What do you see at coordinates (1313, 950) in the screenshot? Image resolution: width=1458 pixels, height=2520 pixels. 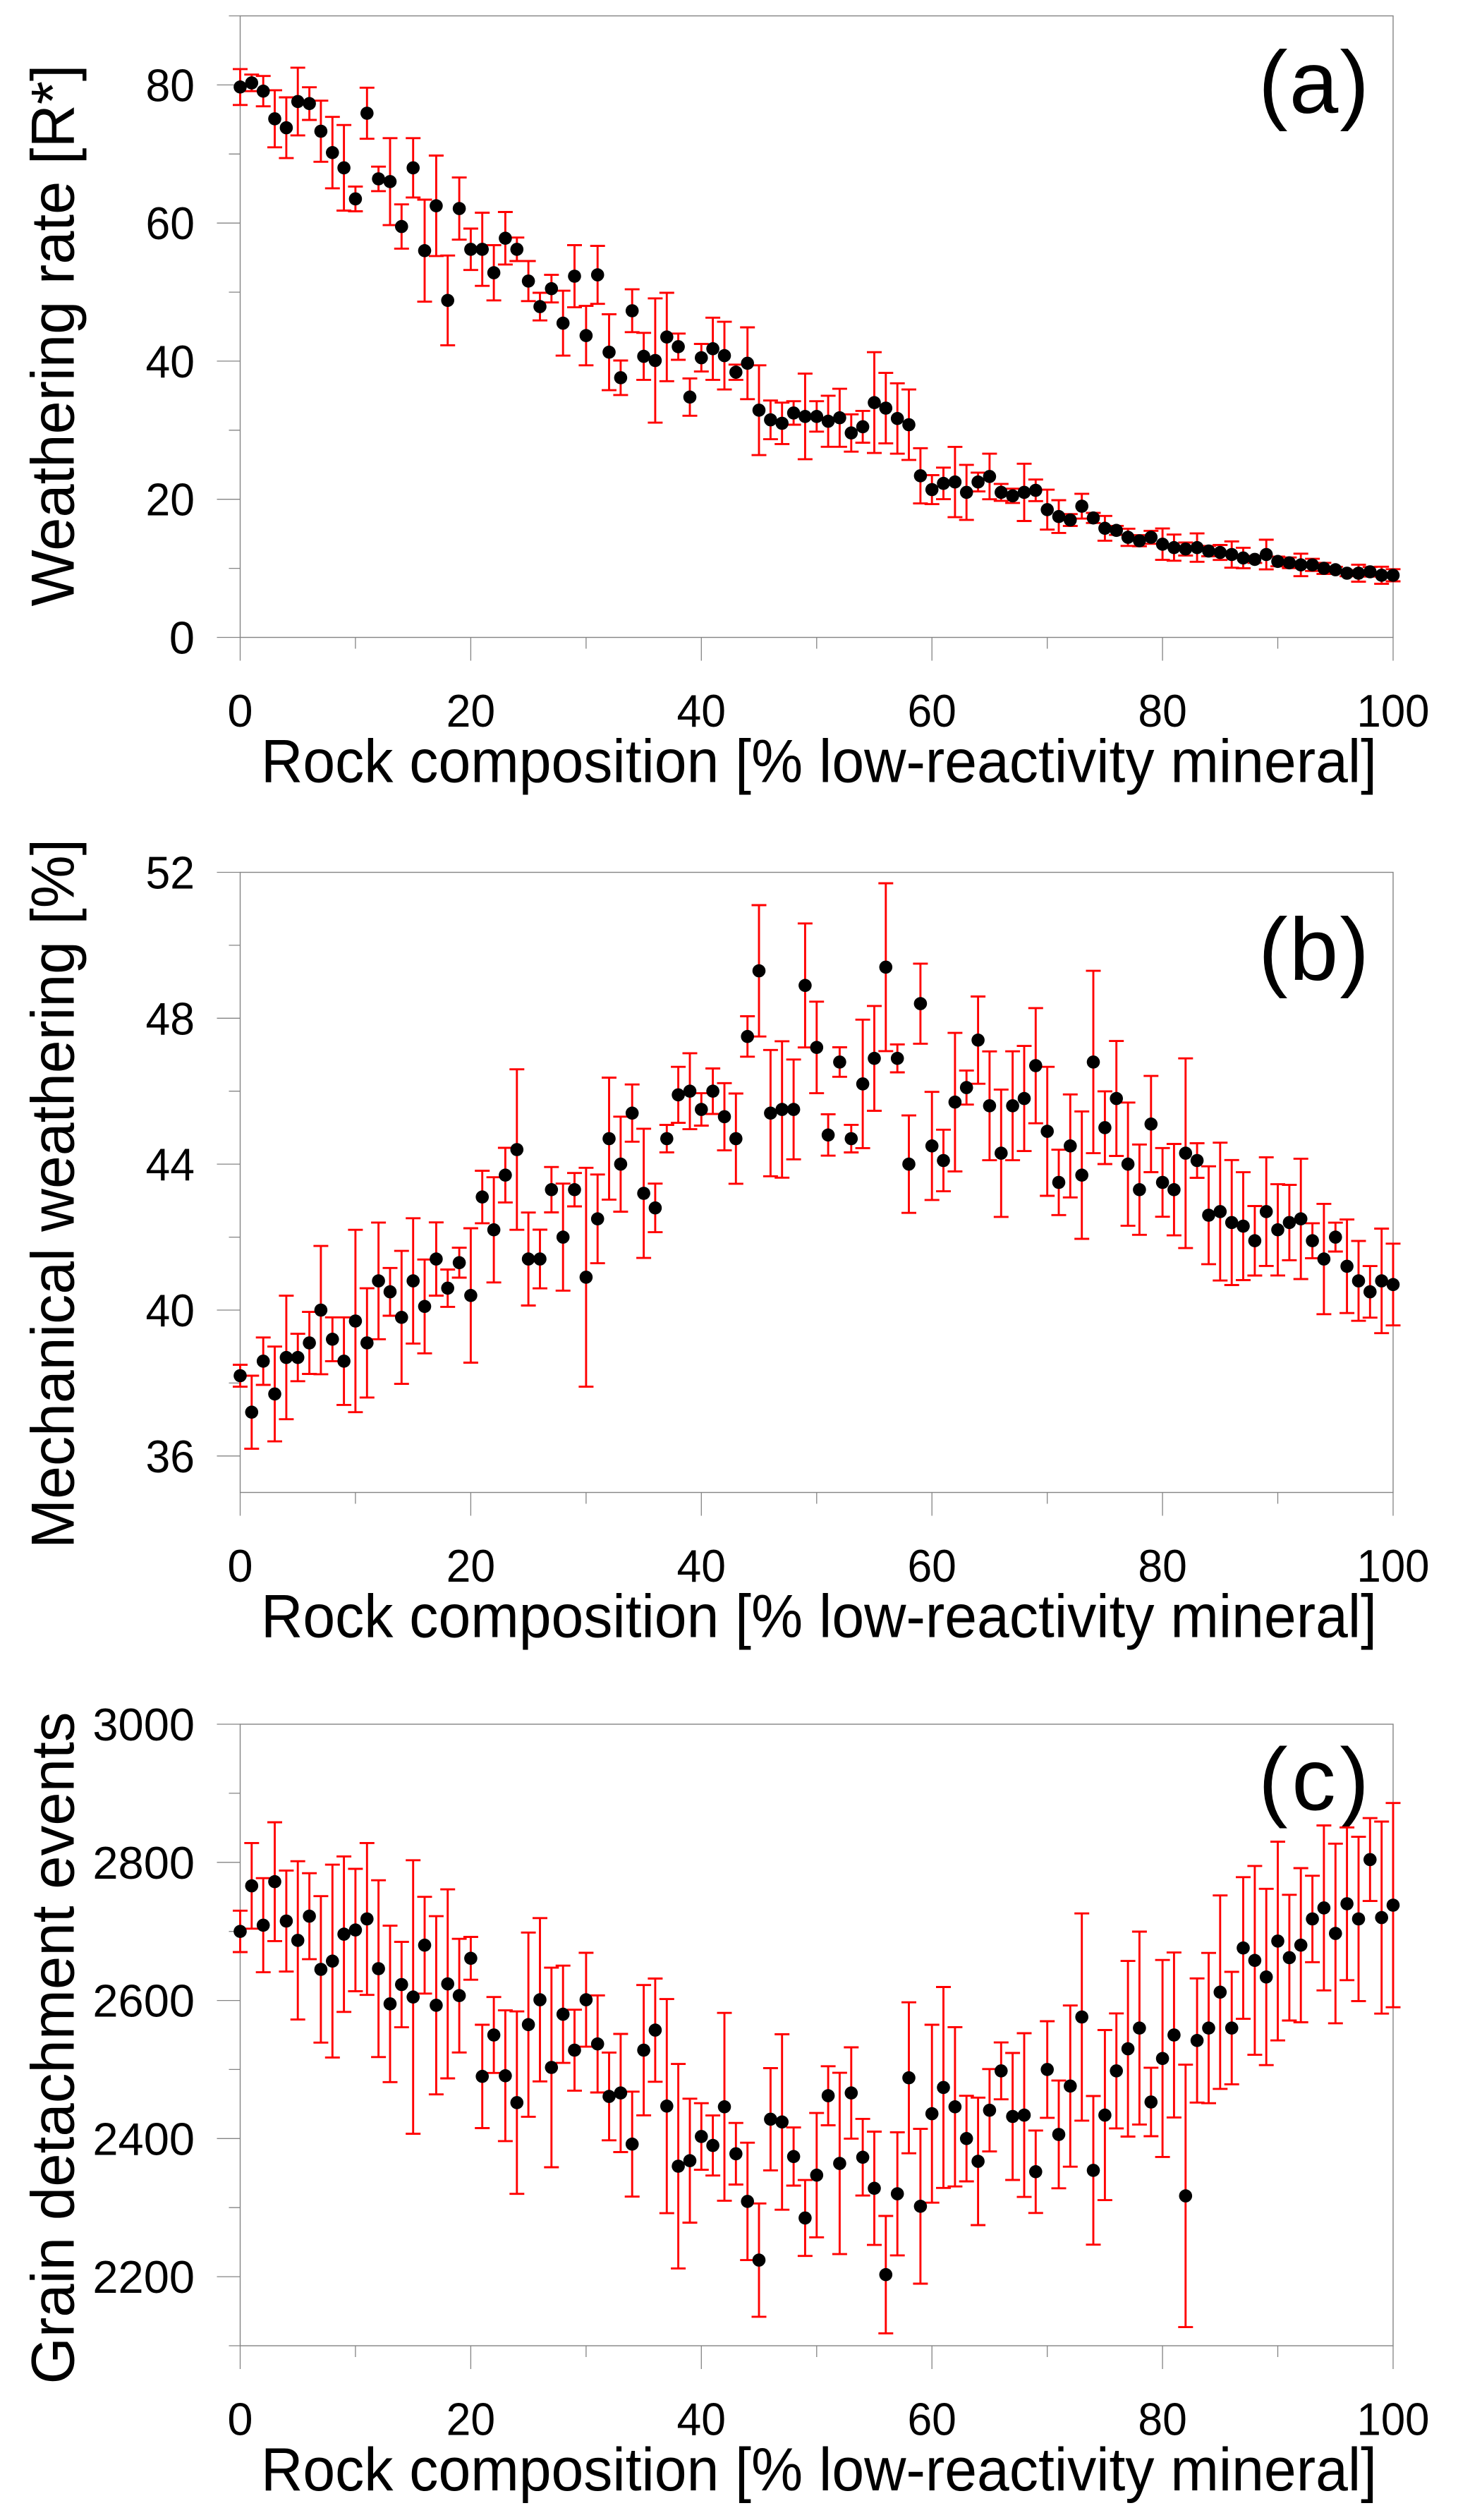 I see `svg-text: (b)` at bounding box center [1313, 950].